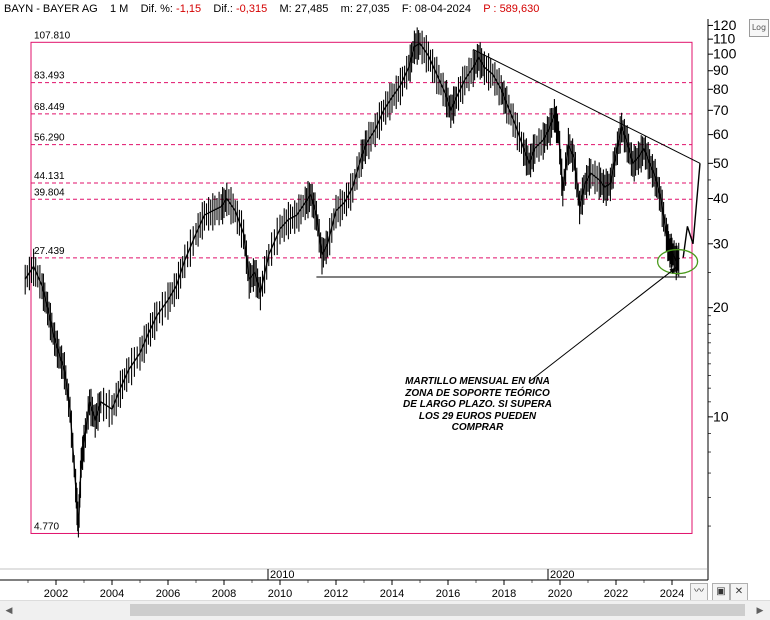 Image resolution: width=770 pixels, height=620 pixels. Describe the element at coordinates (721, 592) in the screenshot. I see `save-icon: ▣` at that location.